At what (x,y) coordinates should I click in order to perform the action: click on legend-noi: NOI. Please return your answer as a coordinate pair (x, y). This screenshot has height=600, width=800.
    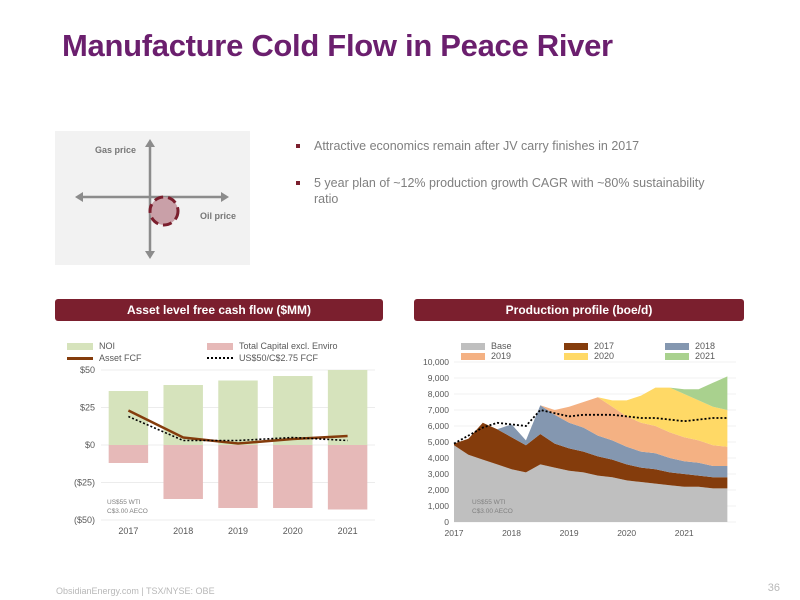
    Looking at the image, I should click on (91, 346).